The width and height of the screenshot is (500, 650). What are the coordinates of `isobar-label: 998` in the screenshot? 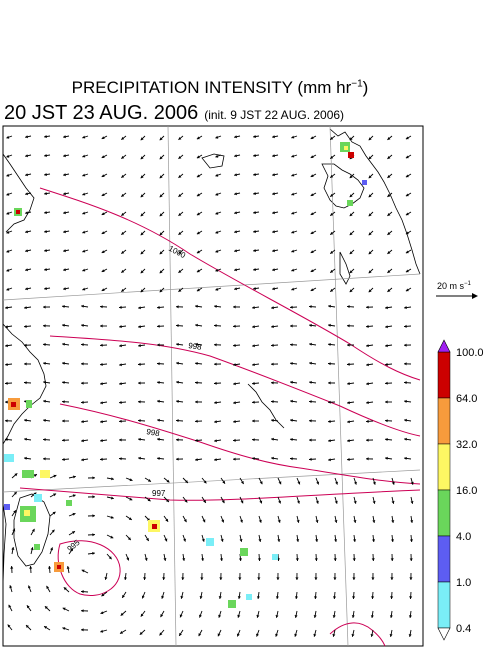 It's located at (153, 432).